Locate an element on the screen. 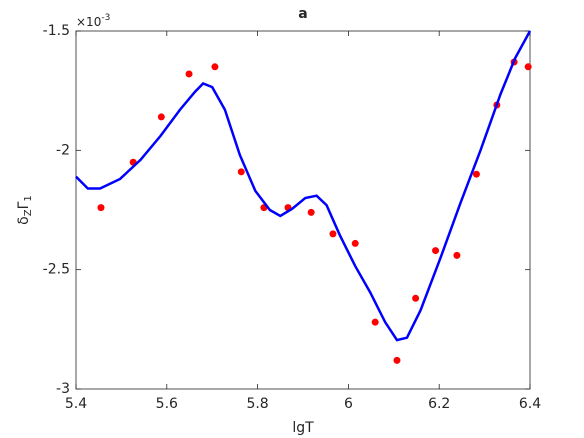 The image size is (584, 438). y-label-part: δ is located at coordinates (24, 220).